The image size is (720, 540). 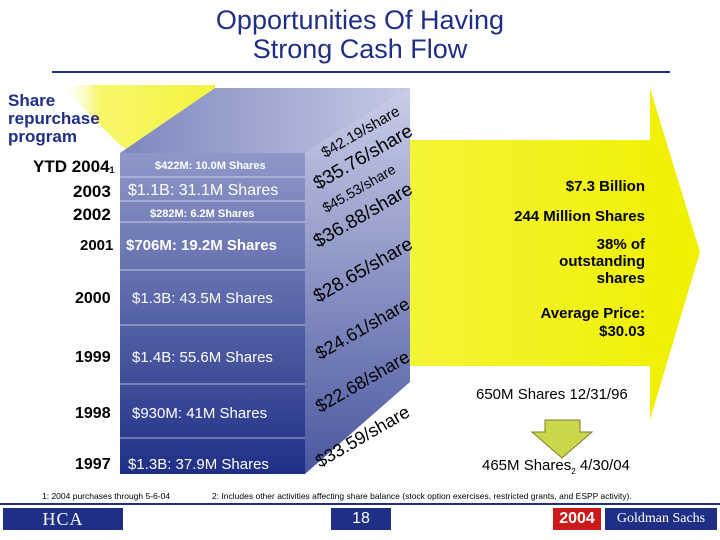 What do you see at coordinates (202, 214) in the screenshot?
I see `row-text-2002: $282M: 6.2M Shares` at bounding box center [202, 214].